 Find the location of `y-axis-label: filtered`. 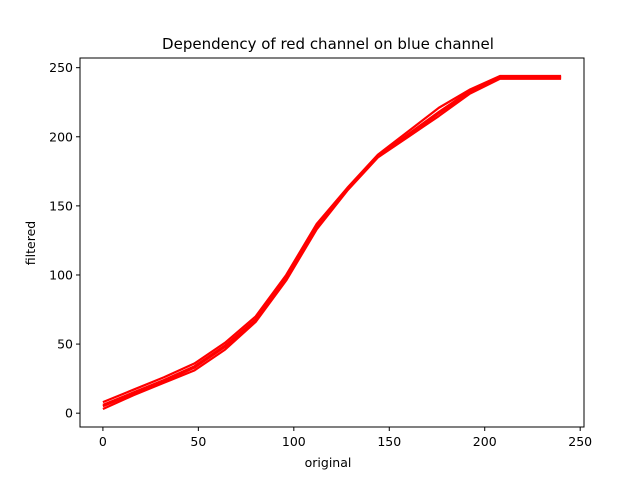

y-axis-label: filtered is located at coordinates (30, 243).